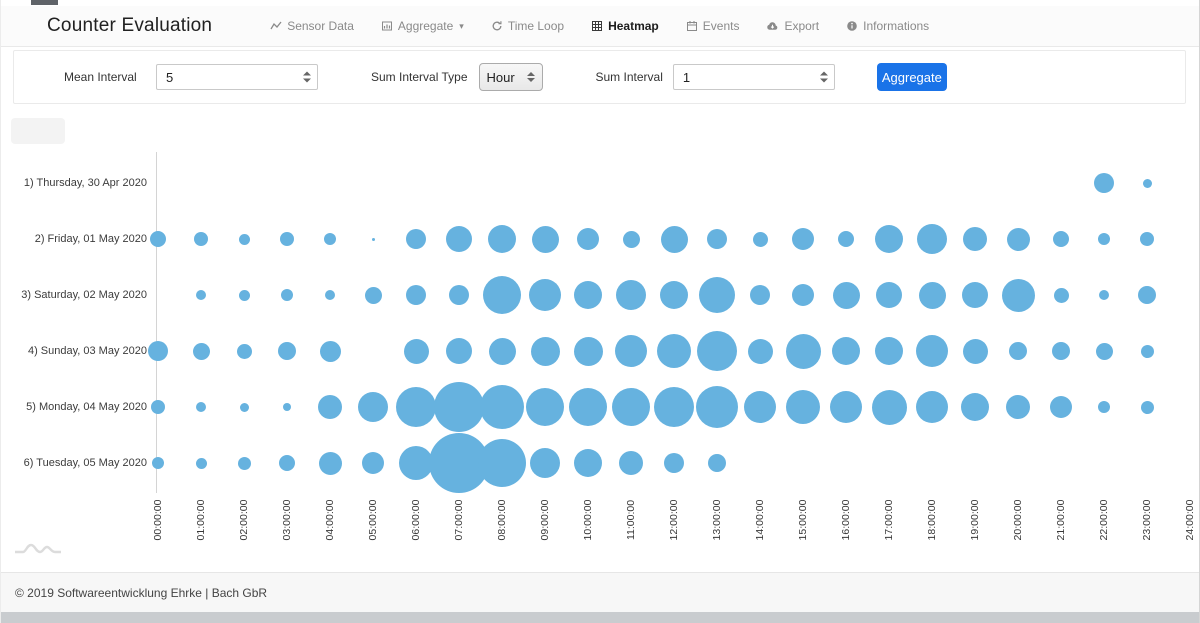 The image size is (1200, 623). What do you see at coordinates (932, 520) in the screenshot?
I see `x-tick-label: 18:00:00` at bounding box center [932, 520].